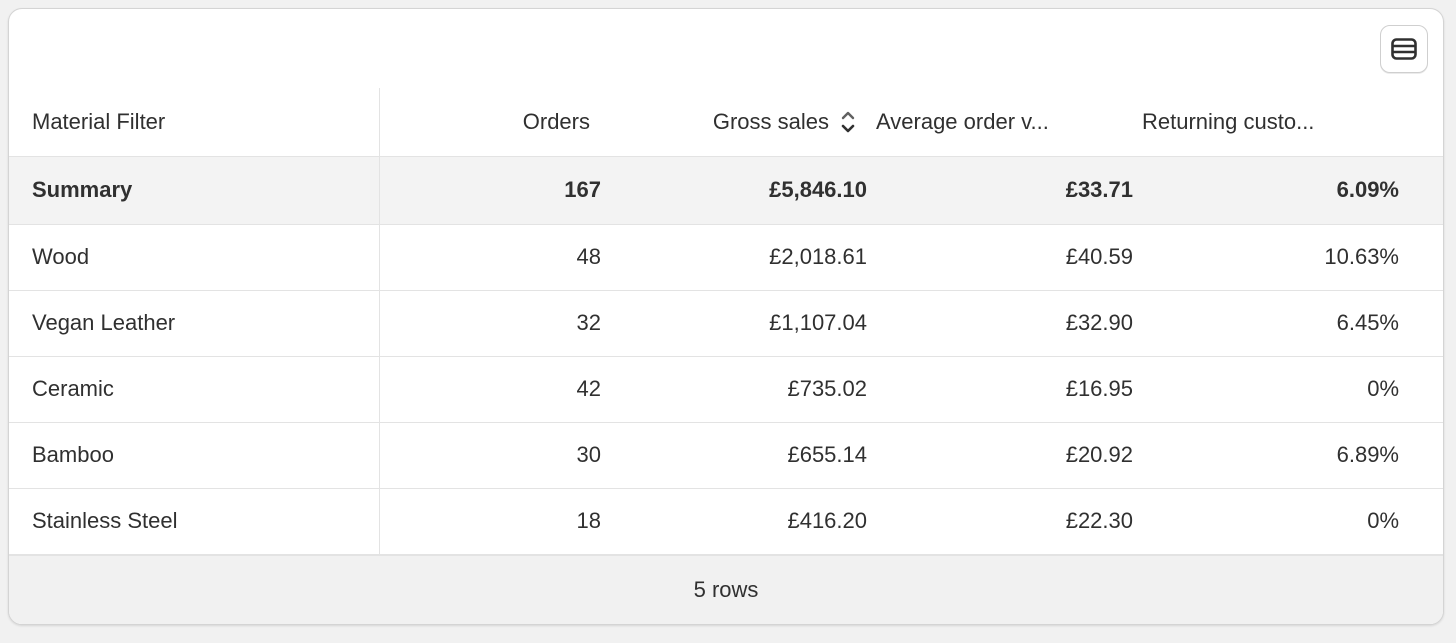 The width and height of the screenshot is (1456, 643). Describe the element at coordinates (1000, 323) in the screenshot. I see `row-average-order-value: £32.90` at that location.